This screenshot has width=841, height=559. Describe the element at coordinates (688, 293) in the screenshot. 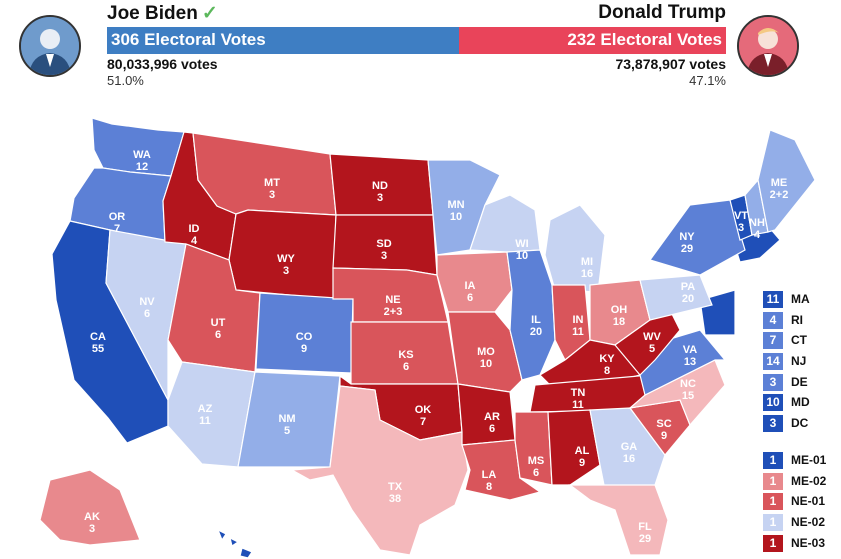

I see `state-label-pa: PA 20` at that location.